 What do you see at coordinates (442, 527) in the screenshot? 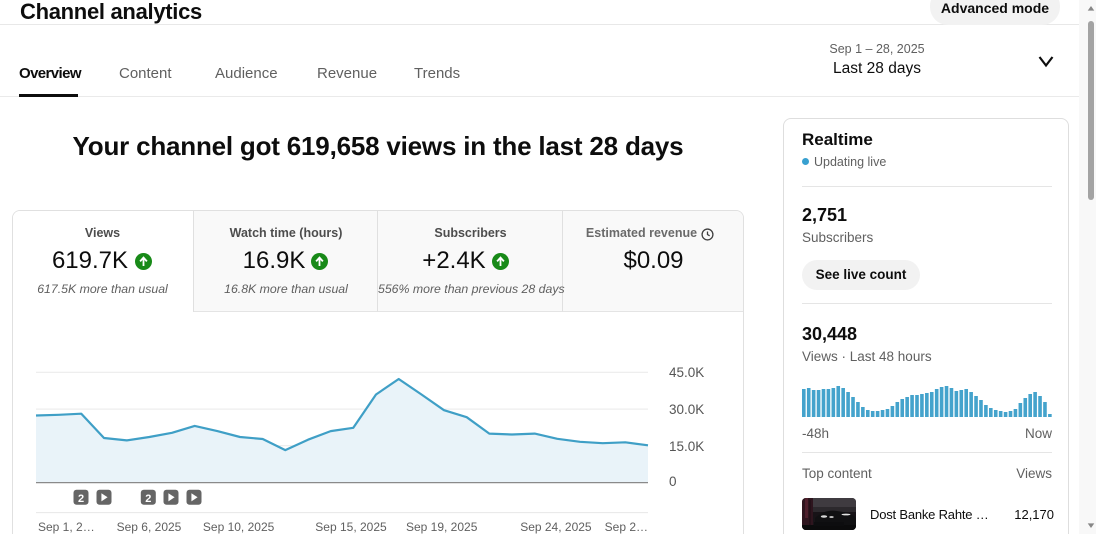
I see `svg-text: Sep 19, 2025` at bounding box center [442, 527].